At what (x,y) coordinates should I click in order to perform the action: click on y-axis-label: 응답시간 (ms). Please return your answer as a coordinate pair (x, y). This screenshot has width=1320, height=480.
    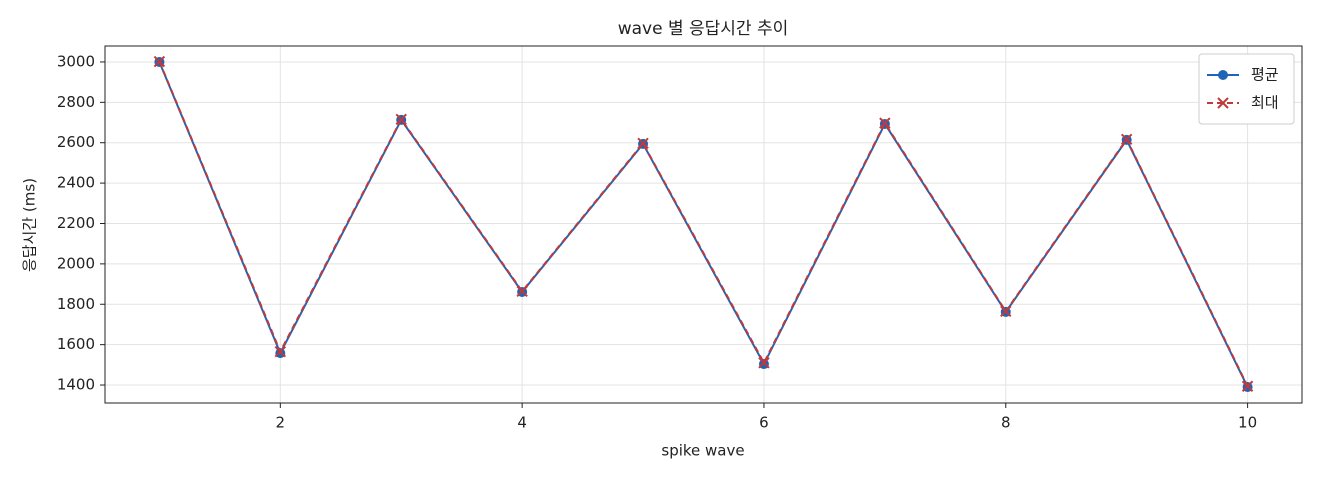
    Looking at the image, I should click on (30, 225).